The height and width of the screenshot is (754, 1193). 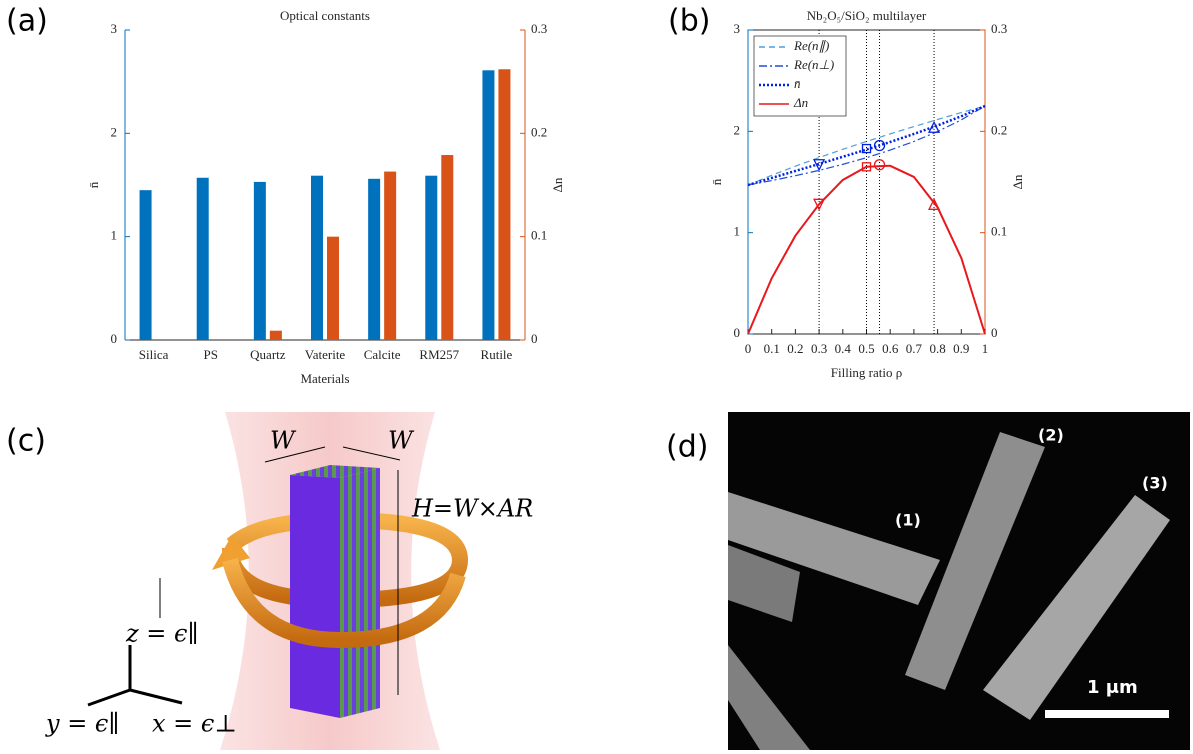 What do you see at coordinates (689, 21) in the screenshot?
I see `panel-label: (b)` at bounding box center [689, 21].